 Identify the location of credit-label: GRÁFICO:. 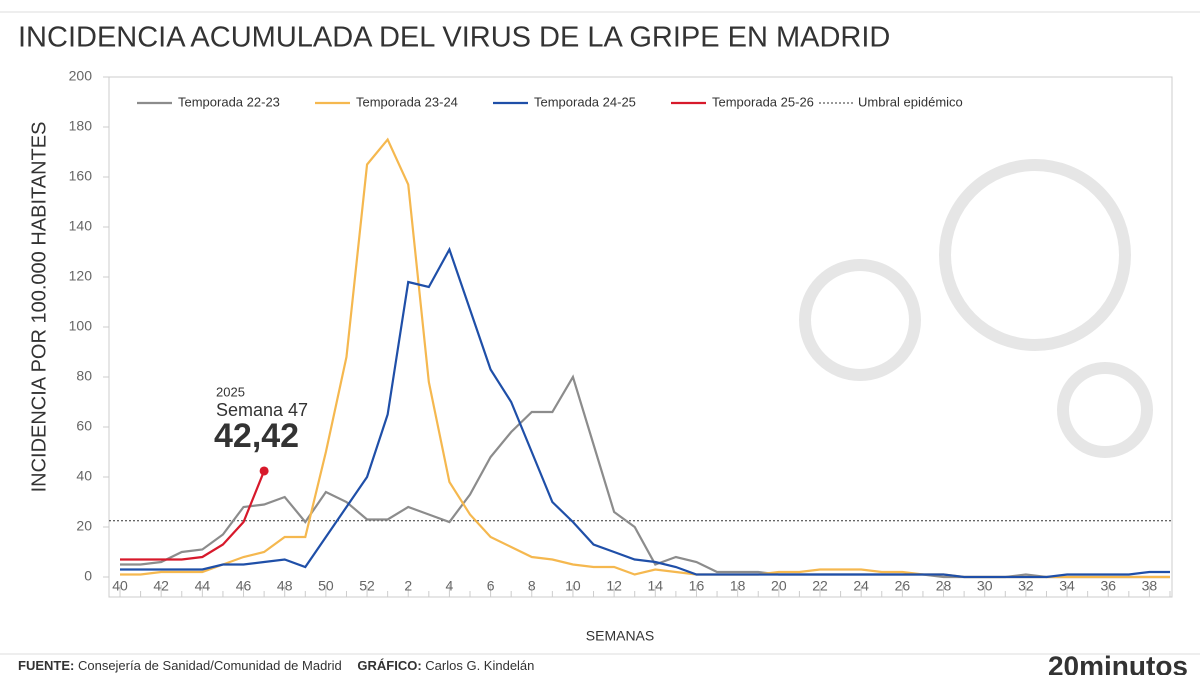
(389, 665).